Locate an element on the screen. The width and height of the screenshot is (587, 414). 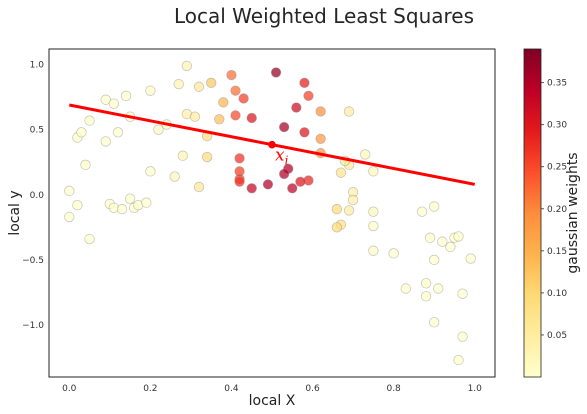
colorbar-tick-label: 0.10 is located at coordinates (557, 294).